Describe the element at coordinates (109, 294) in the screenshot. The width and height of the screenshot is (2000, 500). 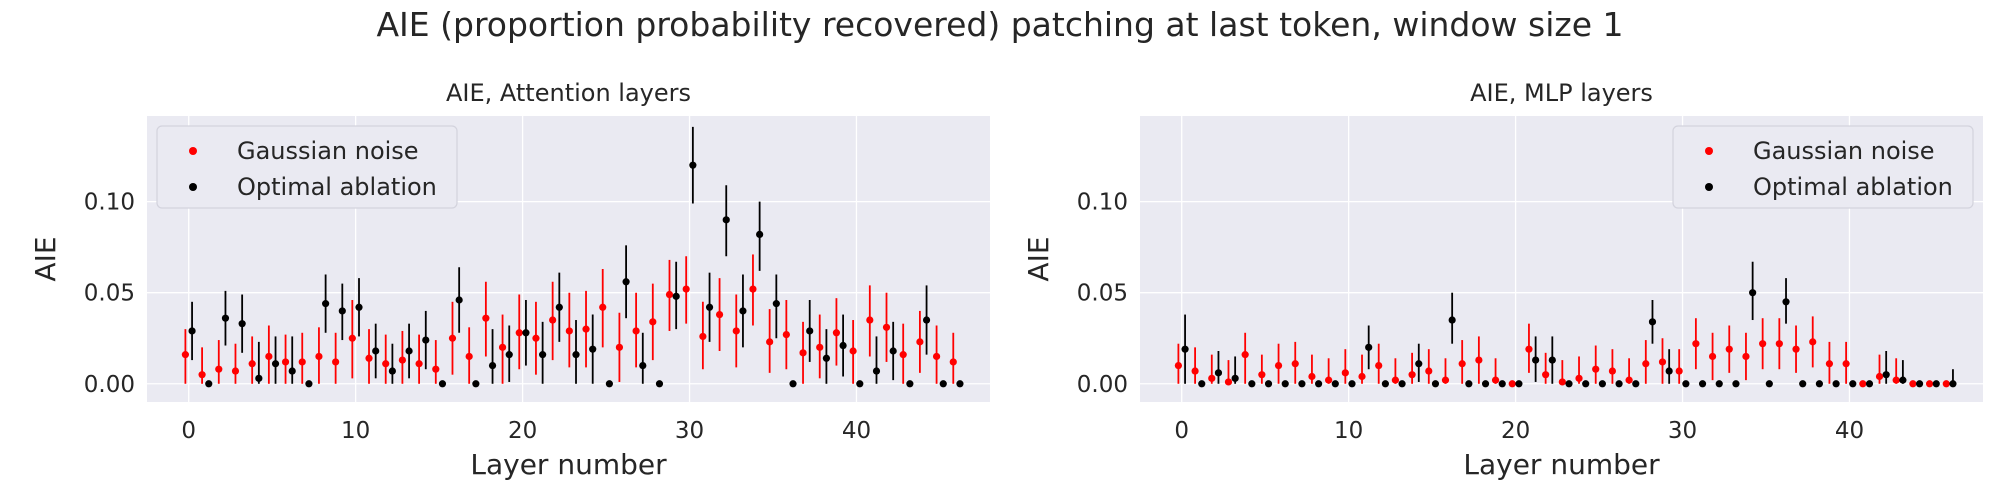
I see `y-tick-label: 0.05` at that location.